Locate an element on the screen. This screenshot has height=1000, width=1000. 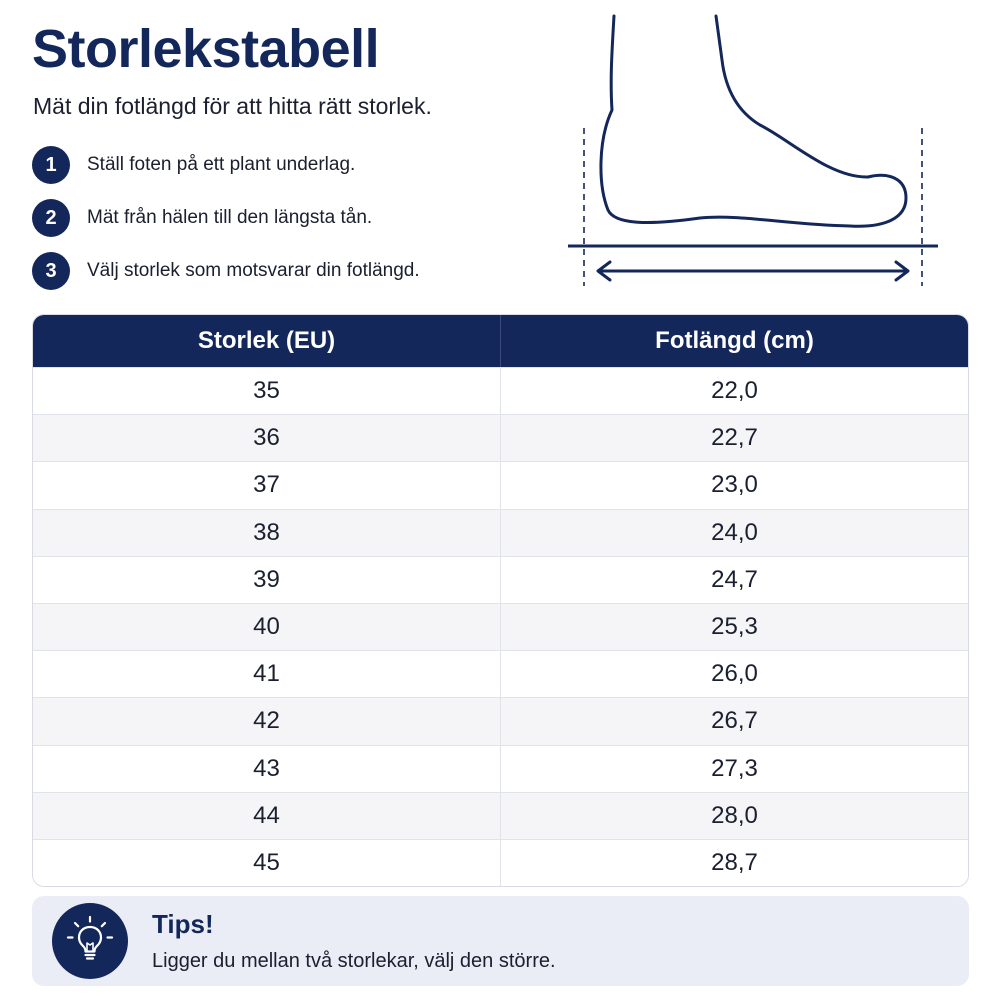
size-cell: 38 is located at coordinates (266, 532).